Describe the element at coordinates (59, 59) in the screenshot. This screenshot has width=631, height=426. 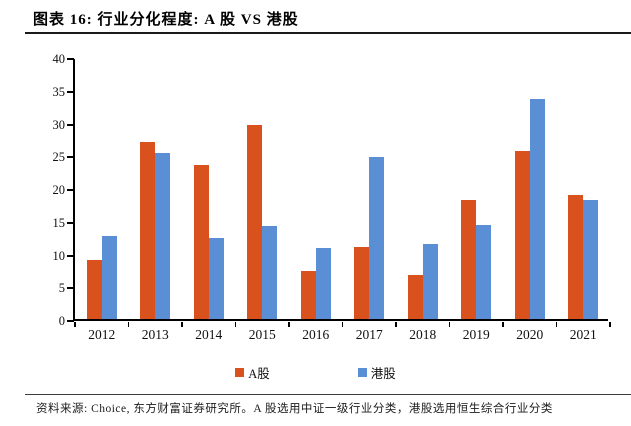
I see `y-axis-label: 40` at that location.